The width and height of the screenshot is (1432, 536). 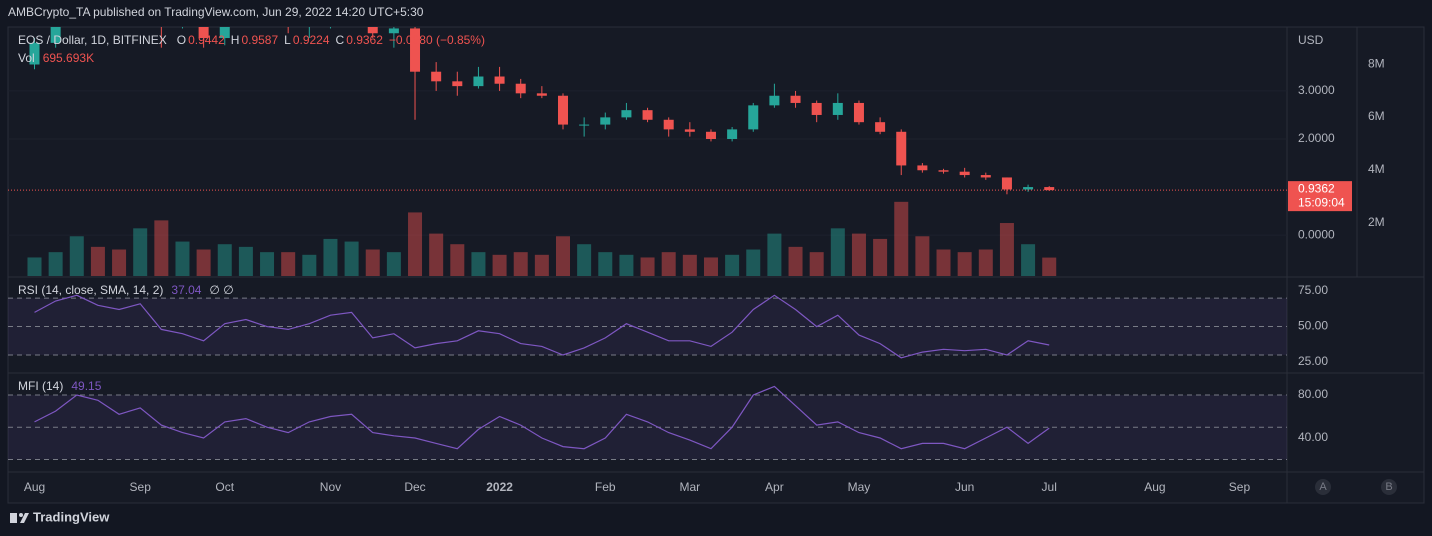 What do you see at coordinates (259, 40) in the screenshot?
I see `ohlc-value: 0.9587` at bounding box center [259, 40].